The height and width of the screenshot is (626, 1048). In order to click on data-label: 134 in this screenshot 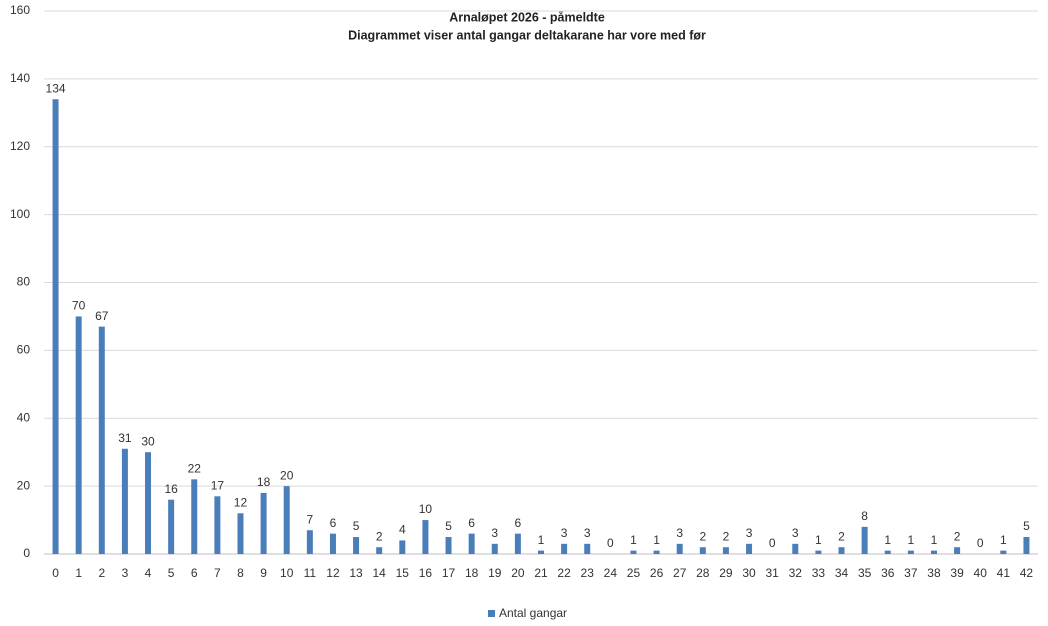, I will do `click(56, 88)`.